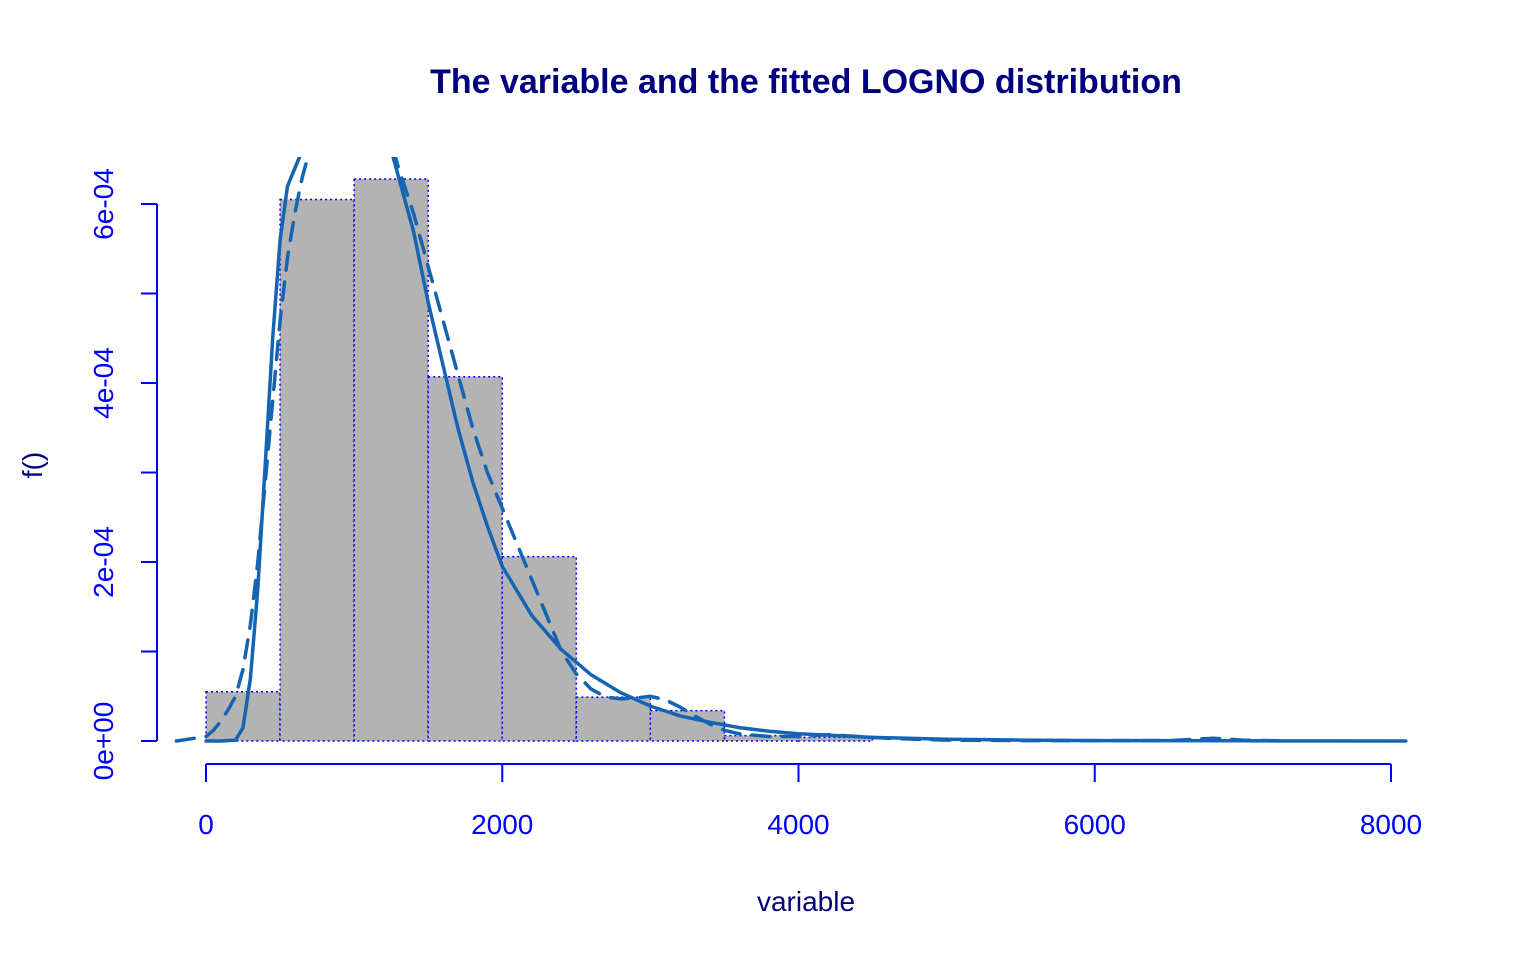 The height and width of the screenshot is (960, 1536). What do you see at coordinates (103, 562) in the screenshot?
I see `y-tick-label: 2e-04` at bounding box center [103, 562].